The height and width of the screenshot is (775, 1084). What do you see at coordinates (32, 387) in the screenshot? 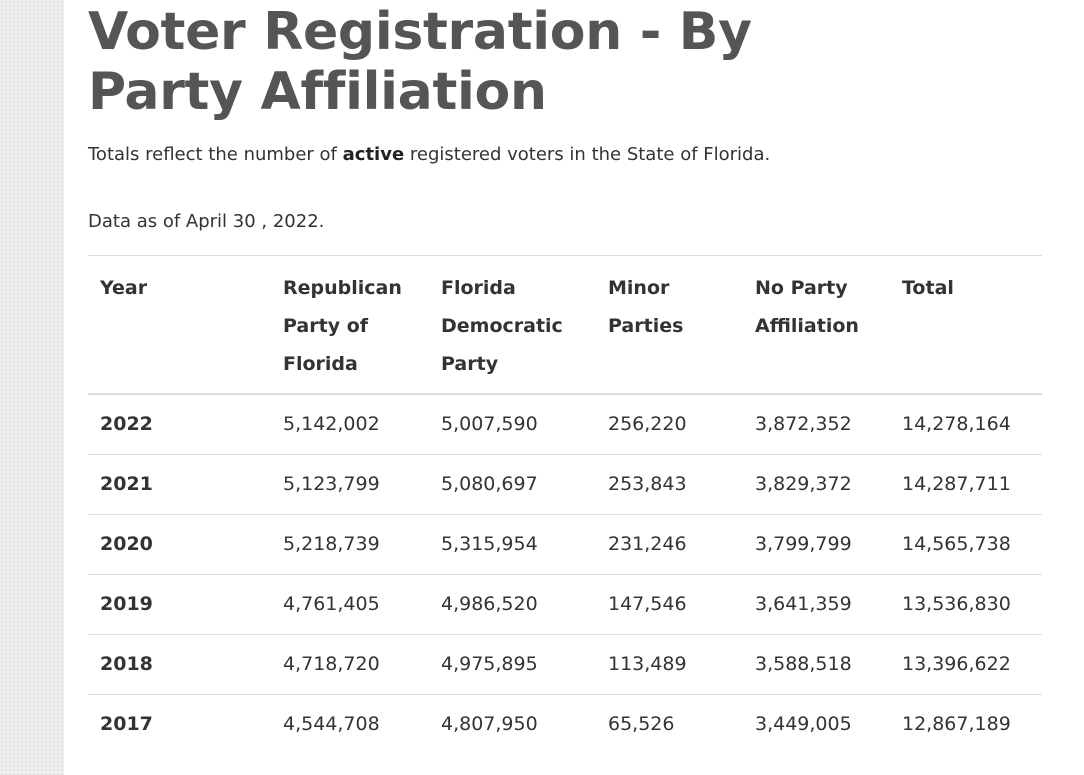
I see `page-background-strip` at bounding box center [32, 387].